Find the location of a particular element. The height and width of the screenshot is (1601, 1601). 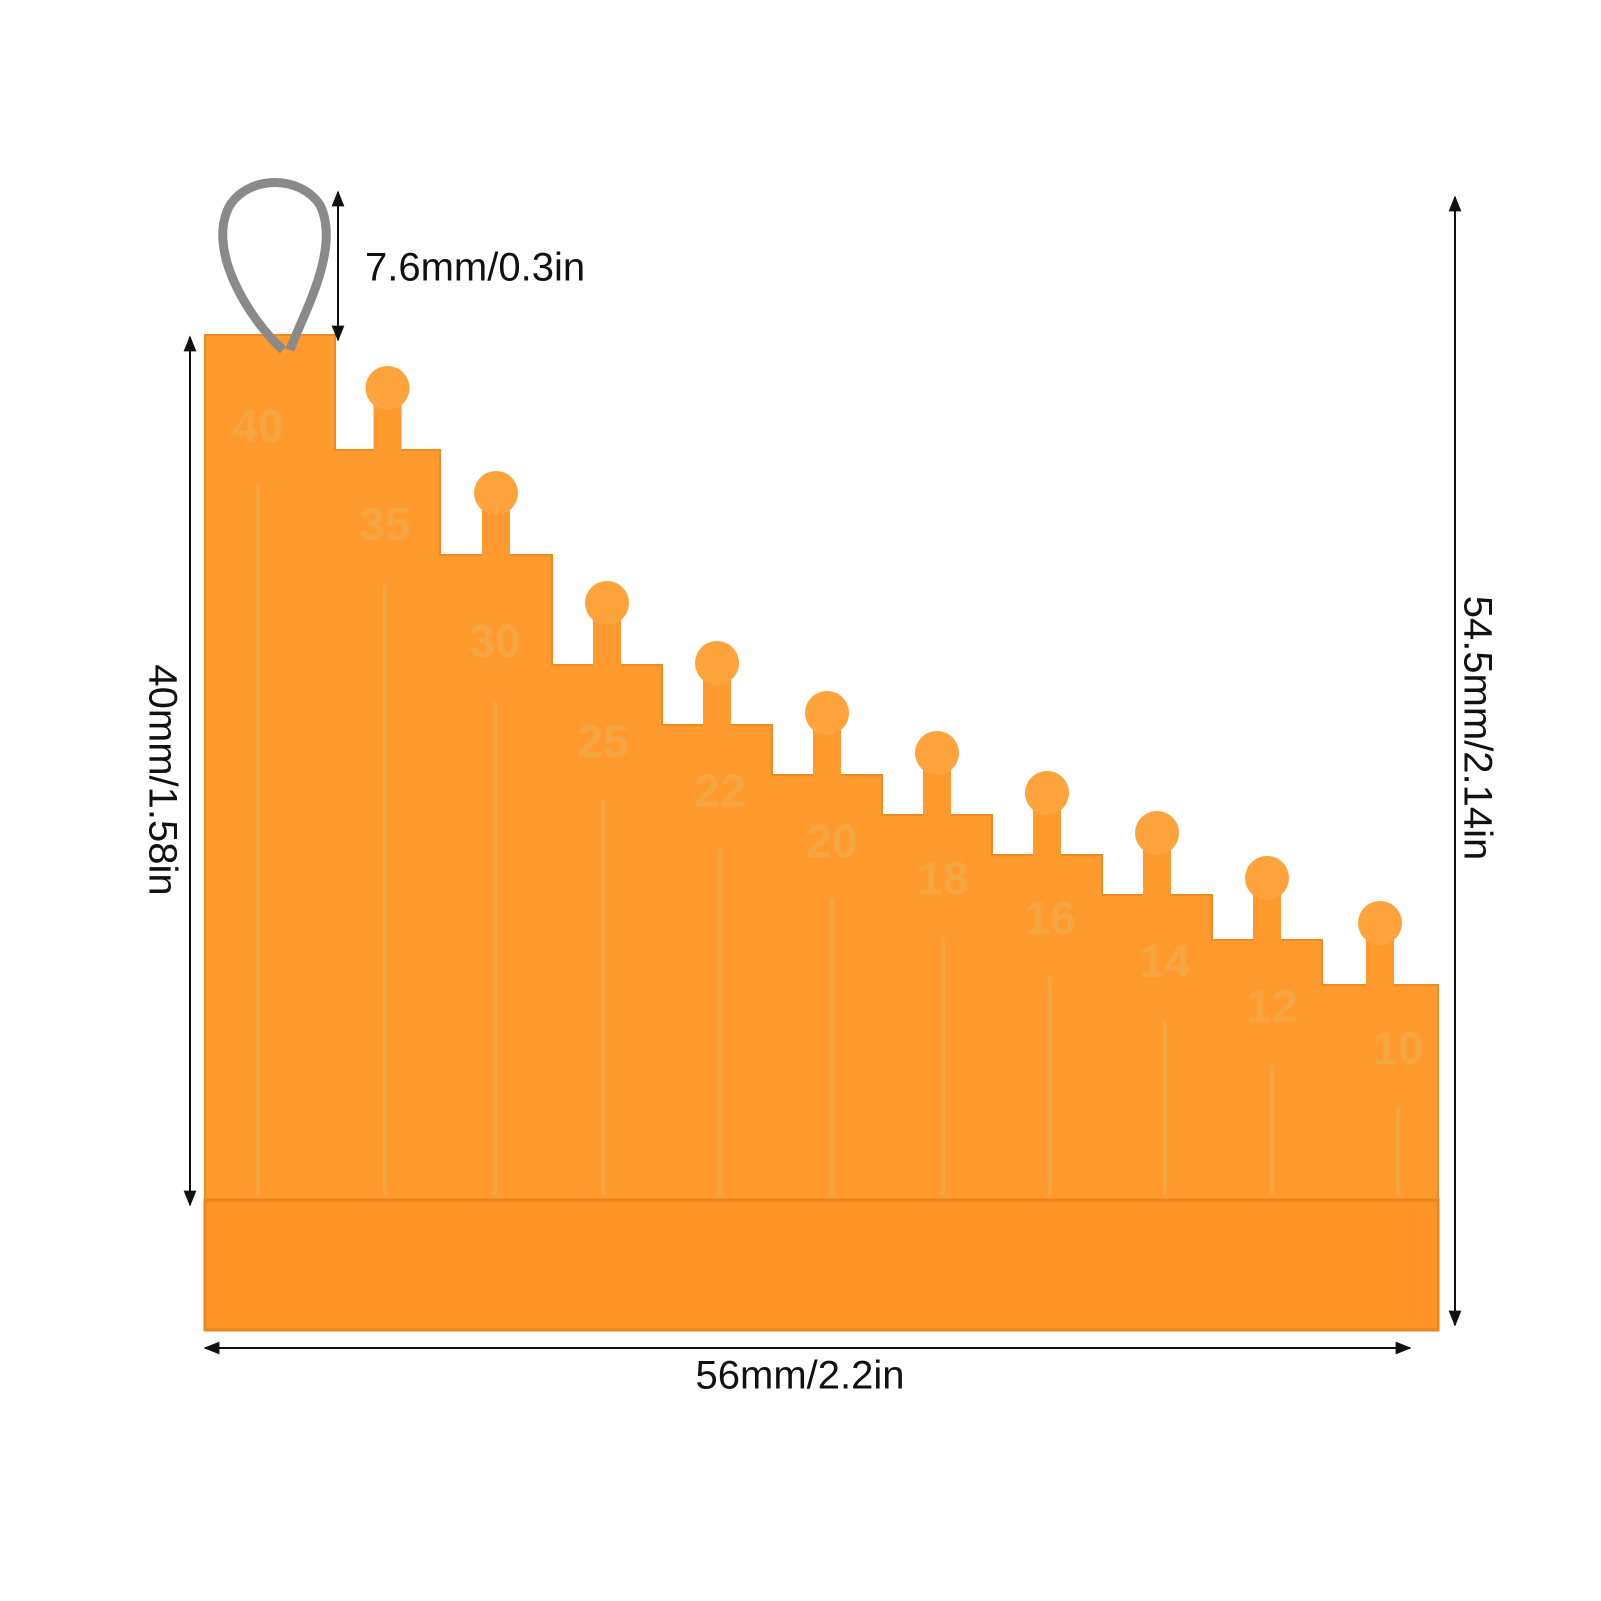

step-label: 35 is located at coordinates (384, 524).